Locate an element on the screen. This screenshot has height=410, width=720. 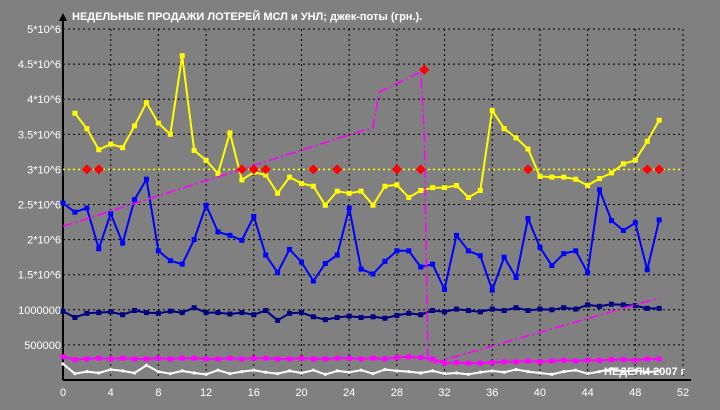
y-tick-label: 2.5*10^6 is located at coordinates (39, 206).